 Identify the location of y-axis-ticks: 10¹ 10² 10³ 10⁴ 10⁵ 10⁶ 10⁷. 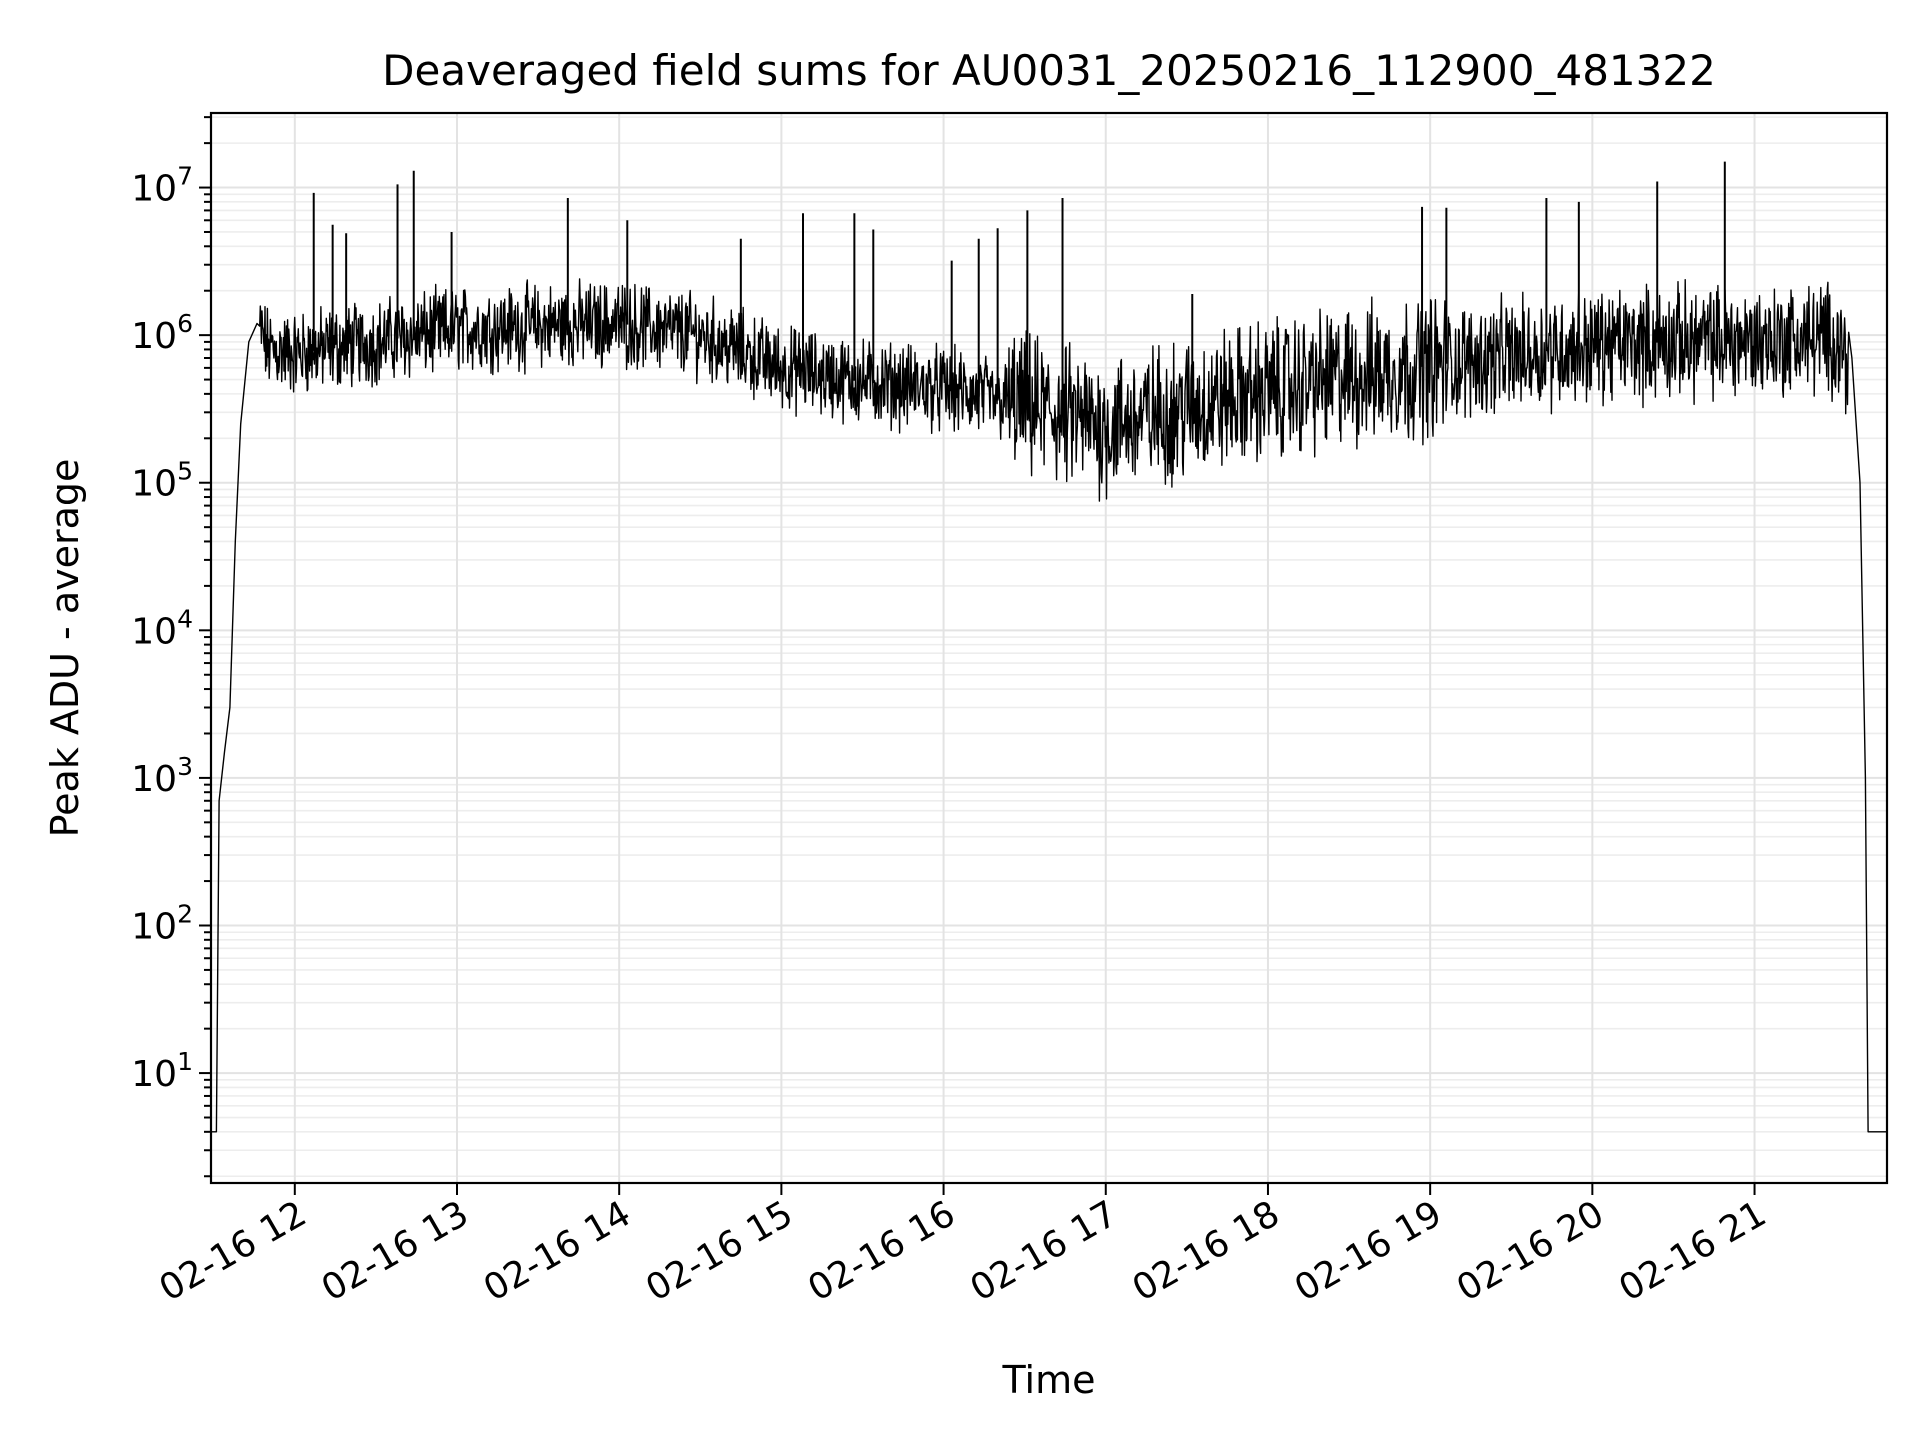
(171, 647).